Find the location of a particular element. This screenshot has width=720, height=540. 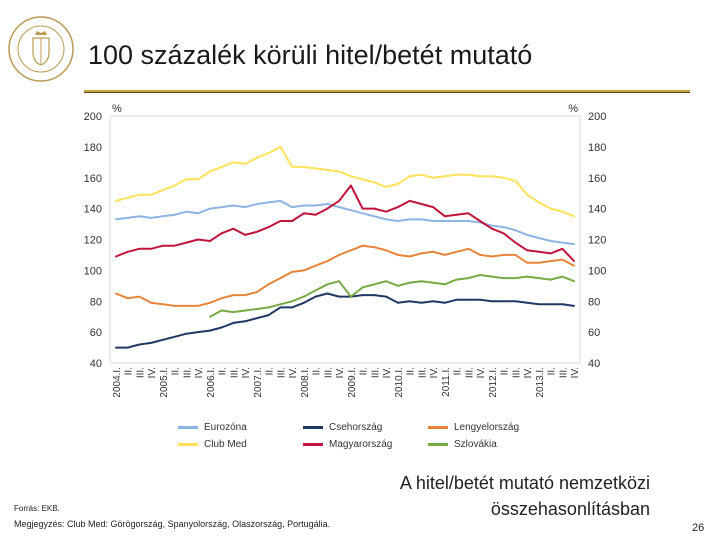

legend-label: Eurozóna is located at coordinates (225, 427).